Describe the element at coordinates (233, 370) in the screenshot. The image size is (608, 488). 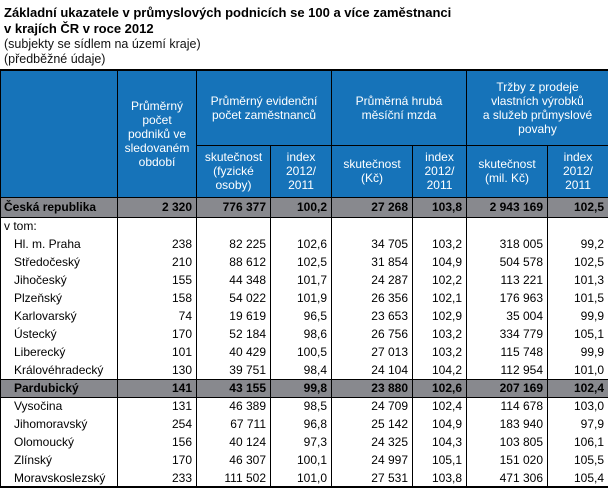
I see `value-cell: 39 751` at that location.